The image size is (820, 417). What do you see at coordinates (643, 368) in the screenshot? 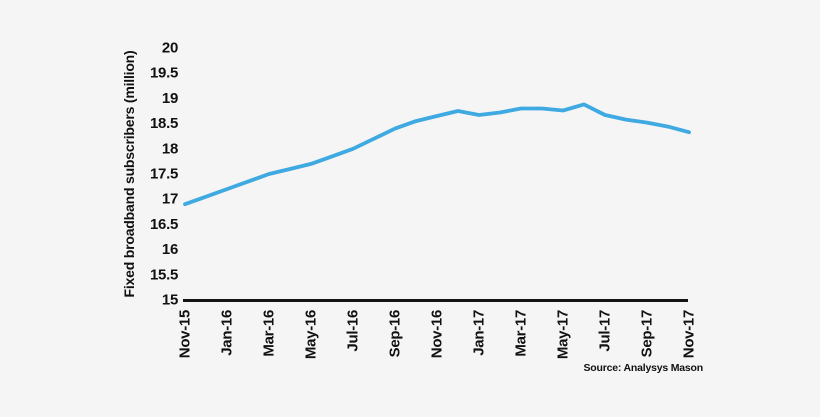
I see `source-note: Source: Analysys Mason` at bounding box center [643, 368].